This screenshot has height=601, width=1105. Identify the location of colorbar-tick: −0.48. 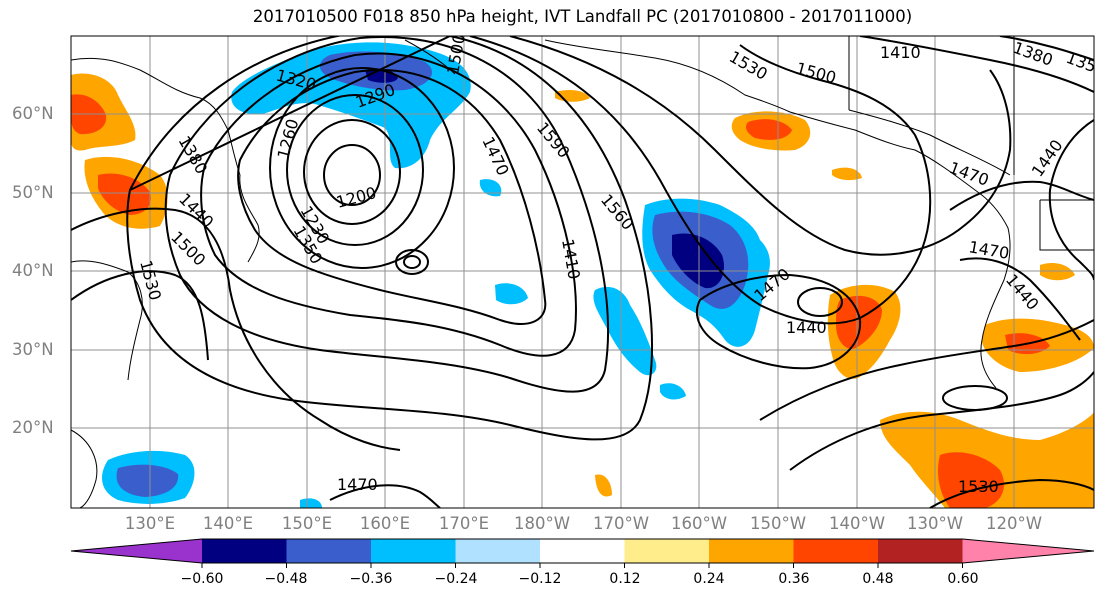
(286, 579).